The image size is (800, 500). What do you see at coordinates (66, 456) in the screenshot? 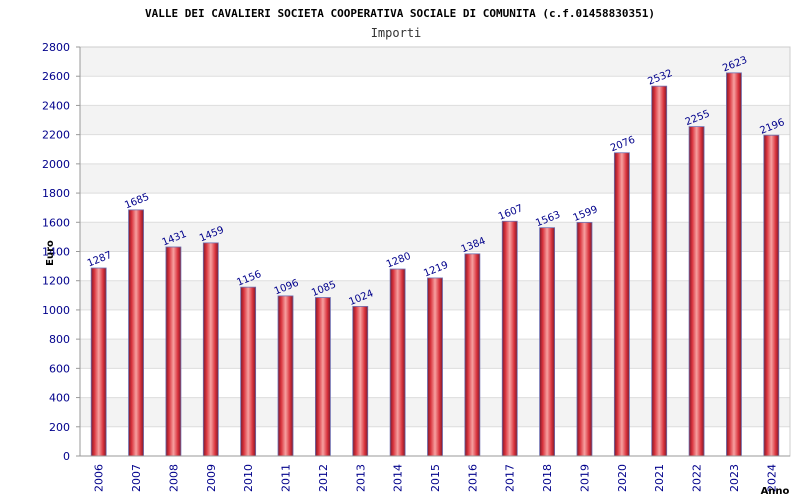
I see `y-tick-label: 0` at bounding box center [66, 456].